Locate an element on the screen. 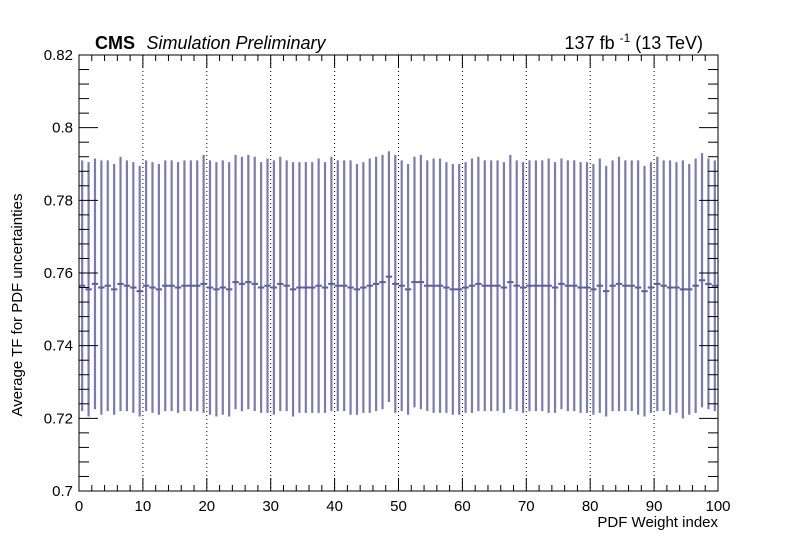  lumi-energy: (13 TeV) is located at coordinates (669, 43).